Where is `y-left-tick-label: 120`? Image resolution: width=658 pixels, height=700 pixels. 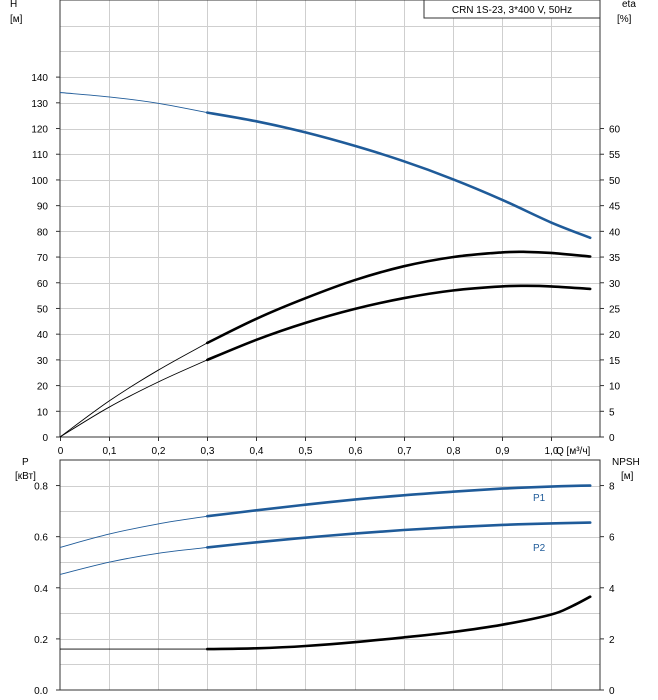 y-left-tick-label: 120 is located at coordinates (39, 130).